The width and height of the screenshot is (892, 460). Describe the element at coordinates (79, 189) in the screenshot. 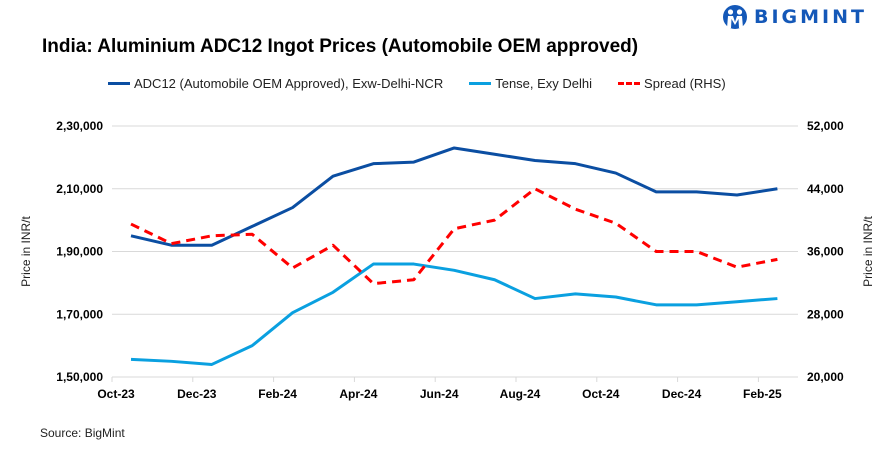

I see `y-tick-label: 2,10,000` at that location.